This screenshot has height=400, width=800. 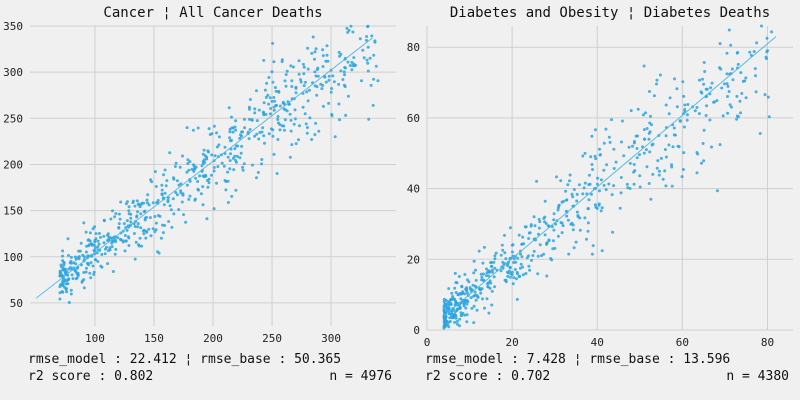 I want to click on x-tick-label: 0, so click(x=427, y=342).